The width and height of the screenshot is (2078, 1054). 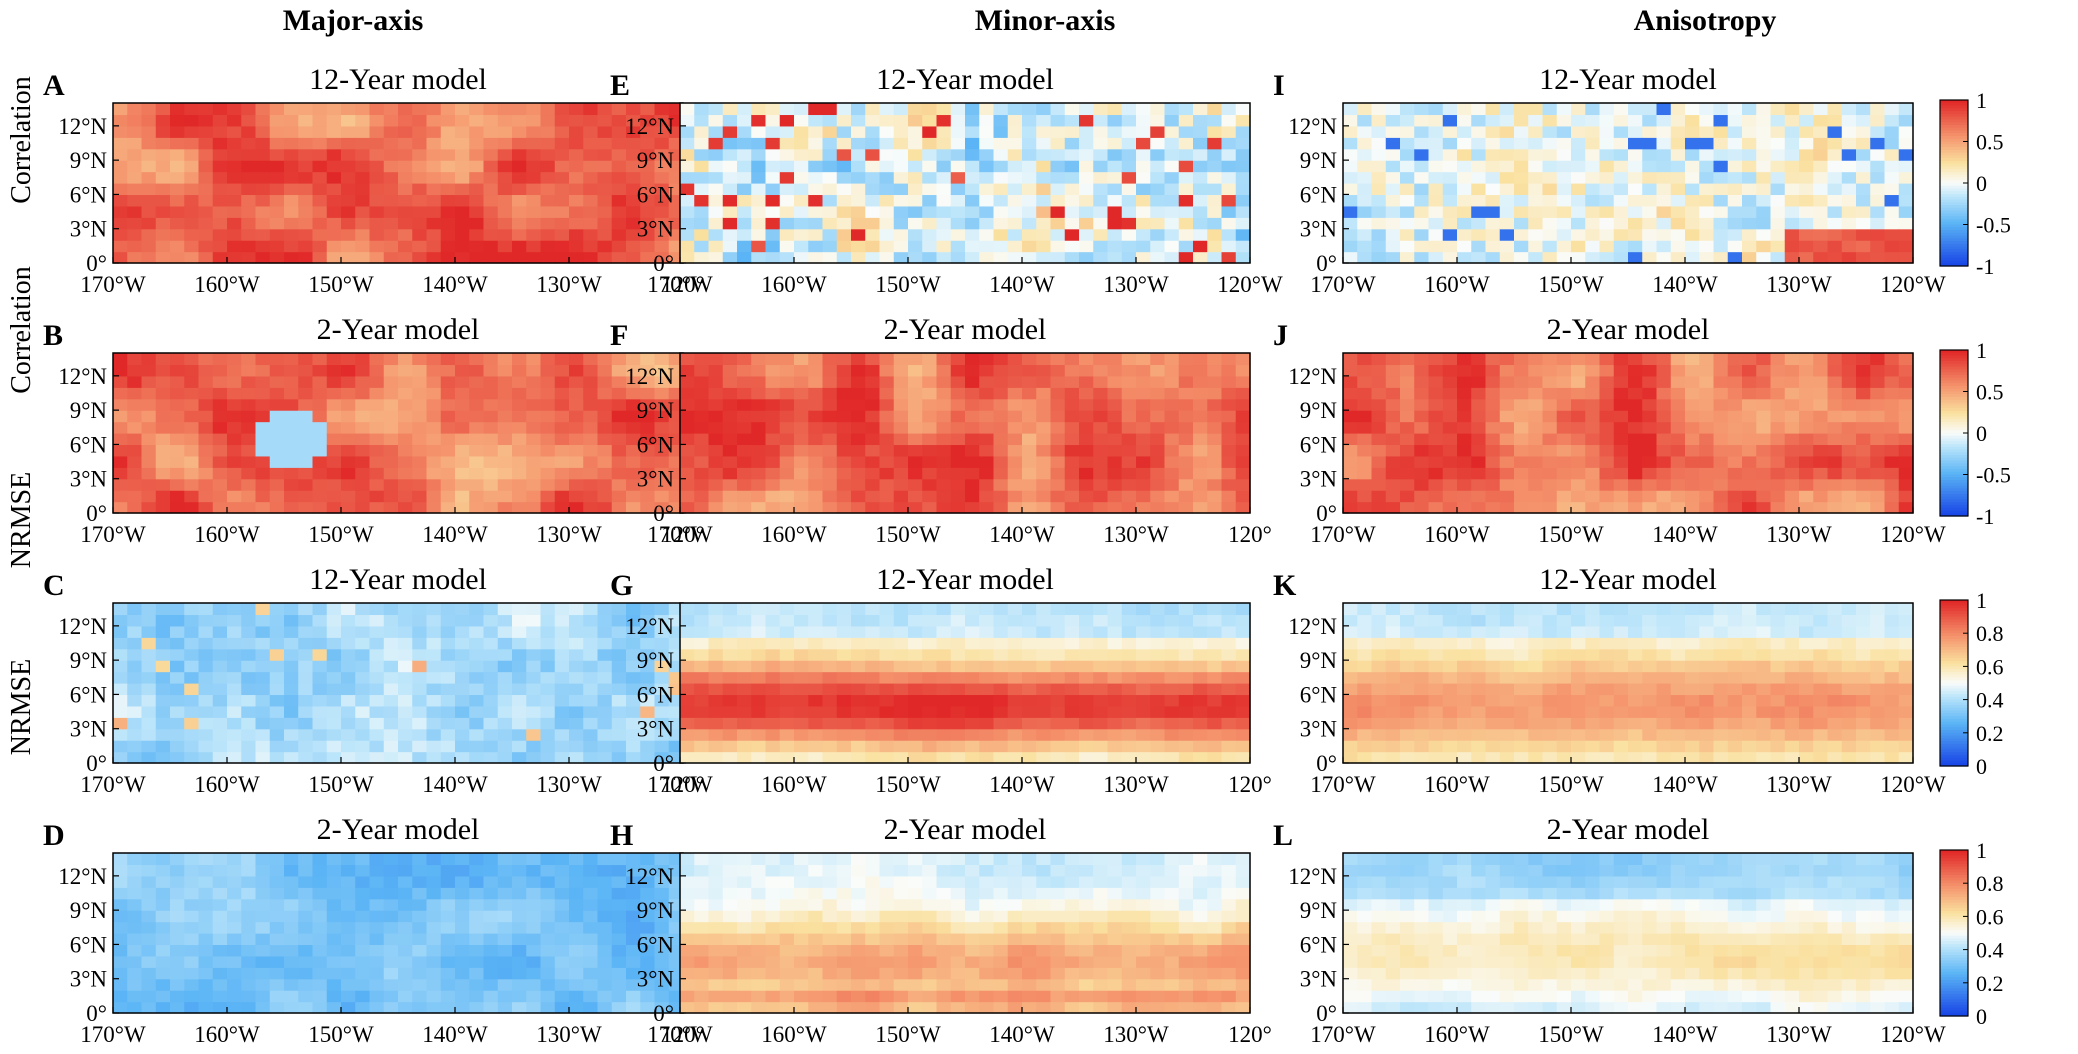 I want to click on x-tick-label: 140°W, so click(x=455, y=784).